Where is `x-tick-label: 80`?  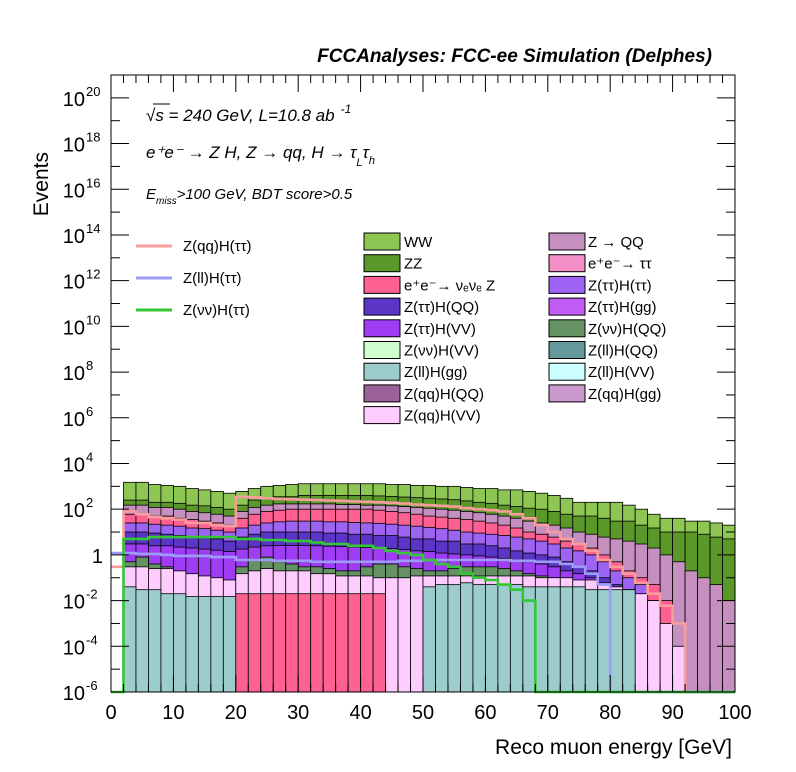 x-tick-label: 80 is located at coordinates (610, 713).